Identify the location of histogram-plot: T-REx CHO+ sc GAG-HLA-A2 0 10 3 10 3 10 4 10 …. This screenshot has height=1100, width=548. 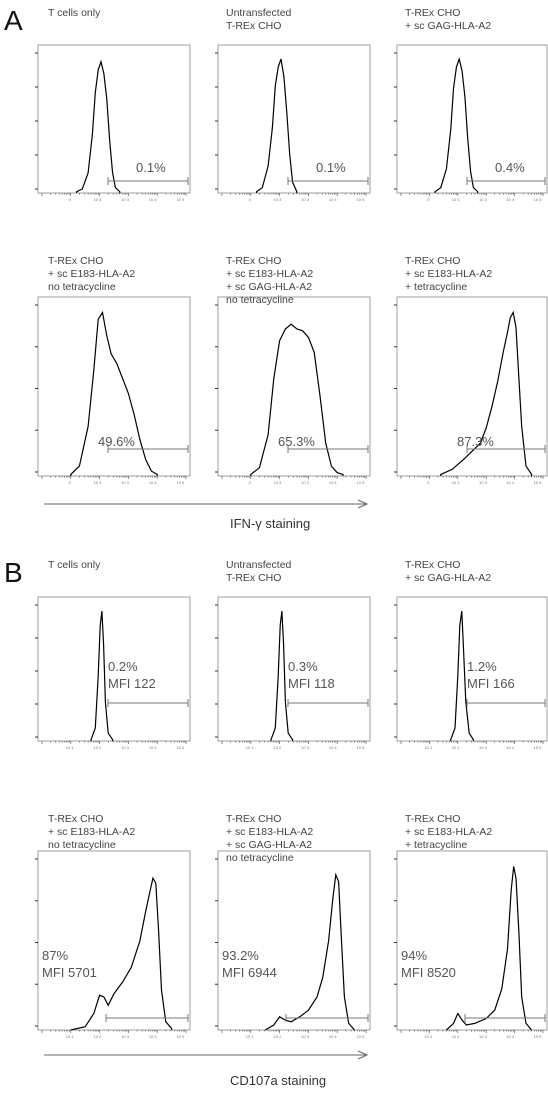
(471, 104).